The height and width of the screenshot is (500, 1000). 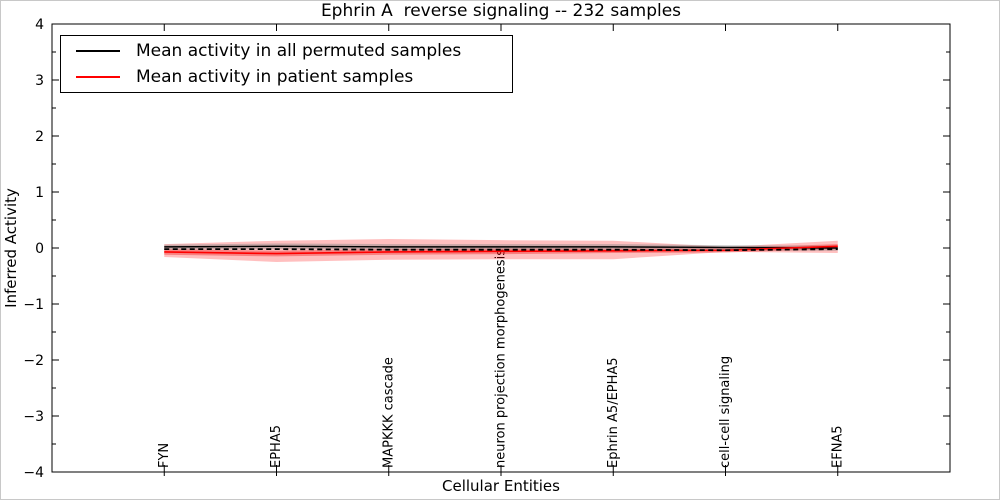 I want to click on legend-item-patient: Mean activity in patient samples, so click(x=286, y=77).